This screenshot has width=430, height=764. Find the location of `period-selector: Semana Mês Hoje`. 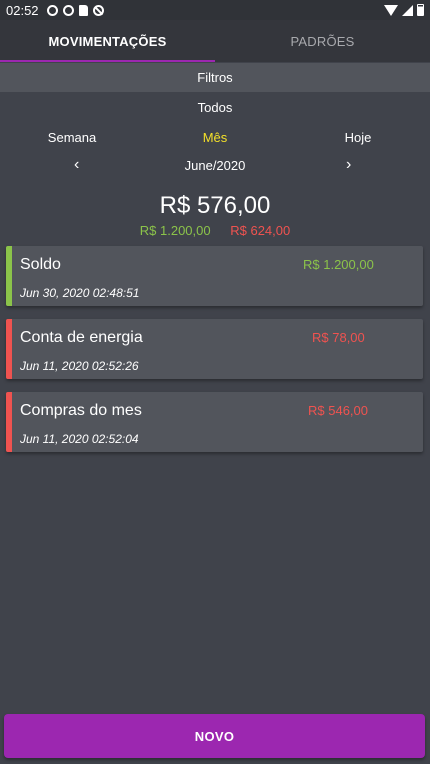

period-selector: Semana Mês Hoje is located at coordinates (215, 138).